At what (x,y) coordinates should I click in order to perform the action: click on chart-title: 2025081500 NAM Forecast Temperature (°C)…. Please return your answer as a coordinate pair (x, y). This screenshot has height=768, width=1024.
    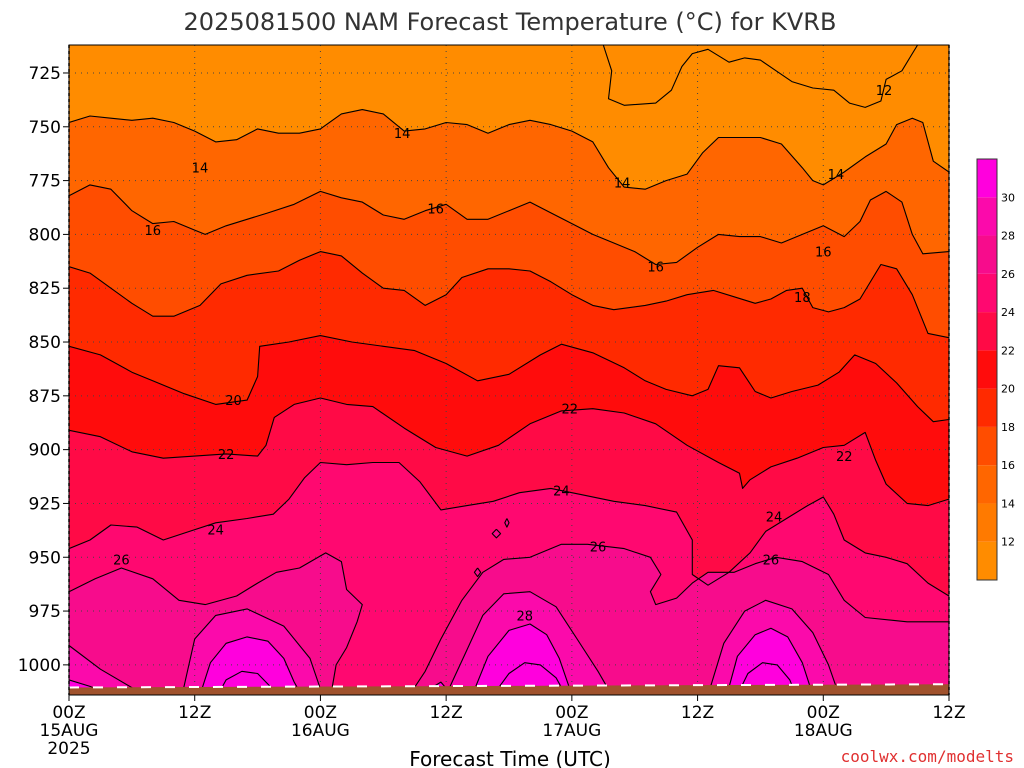
    Looking at the image, I should click on (510, 22).